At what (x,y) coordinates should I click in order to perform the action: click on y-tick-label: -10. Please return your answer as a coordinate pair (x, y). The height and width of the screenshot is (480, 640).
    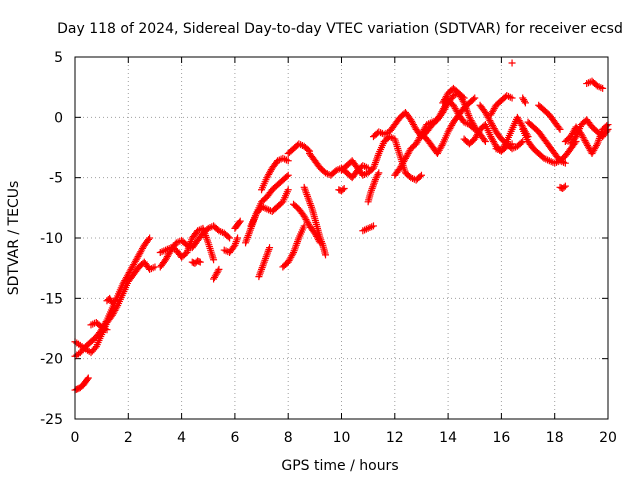
    Looking at the image, I should click on (51, 239).